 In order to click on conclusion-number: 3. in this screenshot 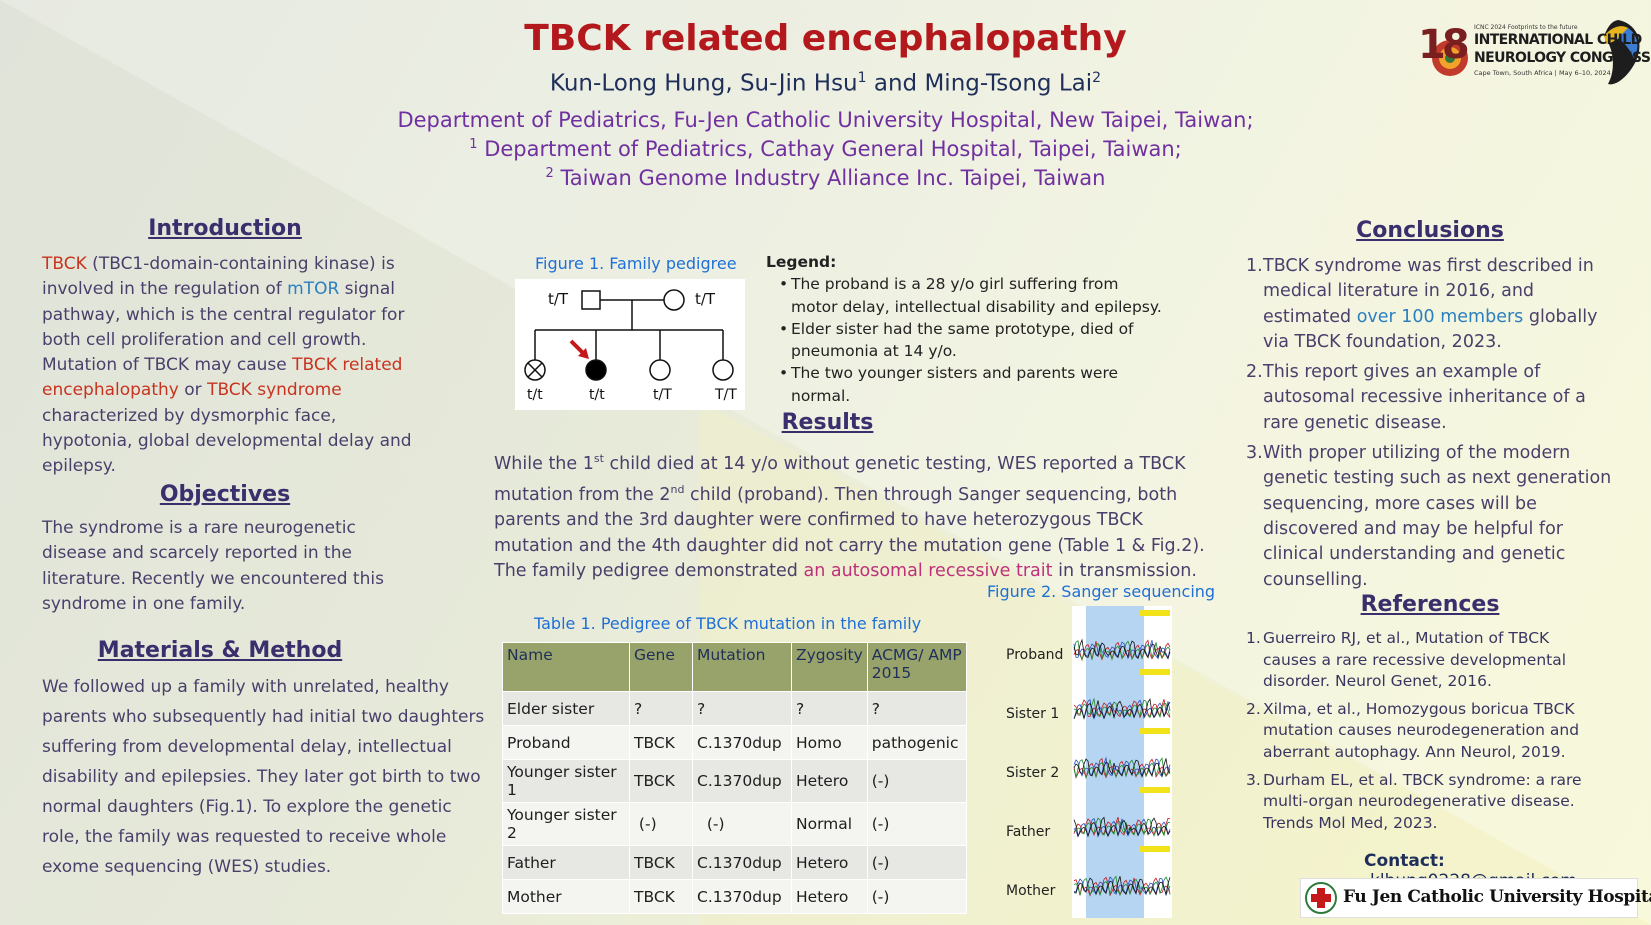, I will do `click(1254, 453)`.